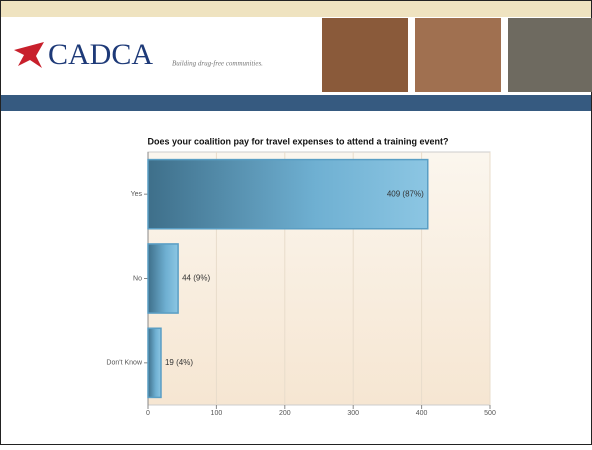 This screenshot has height=450, width=592. Describe the element at coordinates (100, 54) in the screenshot. I see `logo-text: CADCA` at that location.